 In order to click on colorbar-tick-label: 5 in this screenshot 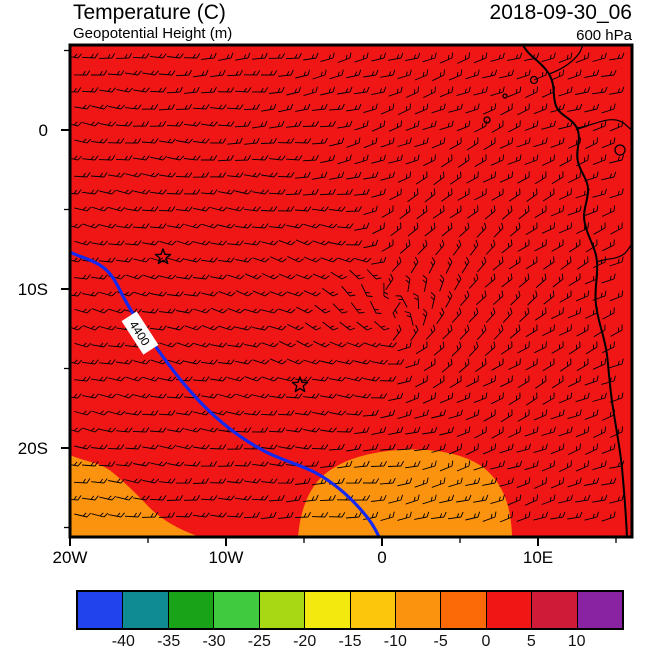, I will do `click(531, 641)`.